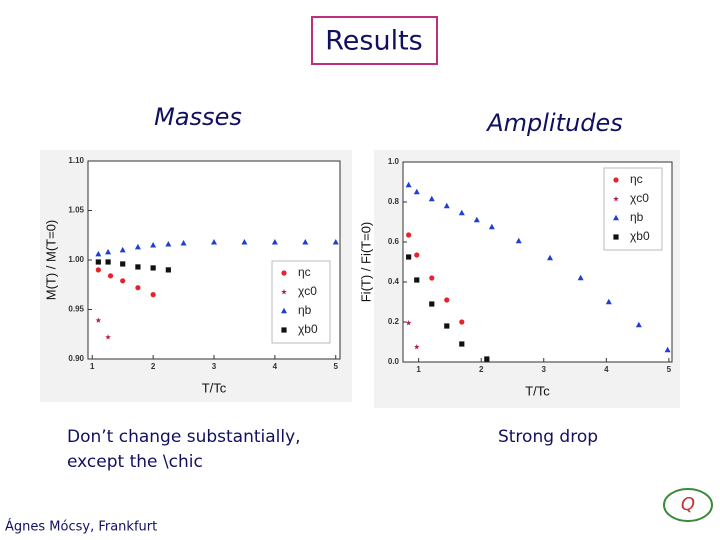  Describe the element at coordinates (394, 321) in the screenshot. I see `y-tick-label: 0.2` at that location.